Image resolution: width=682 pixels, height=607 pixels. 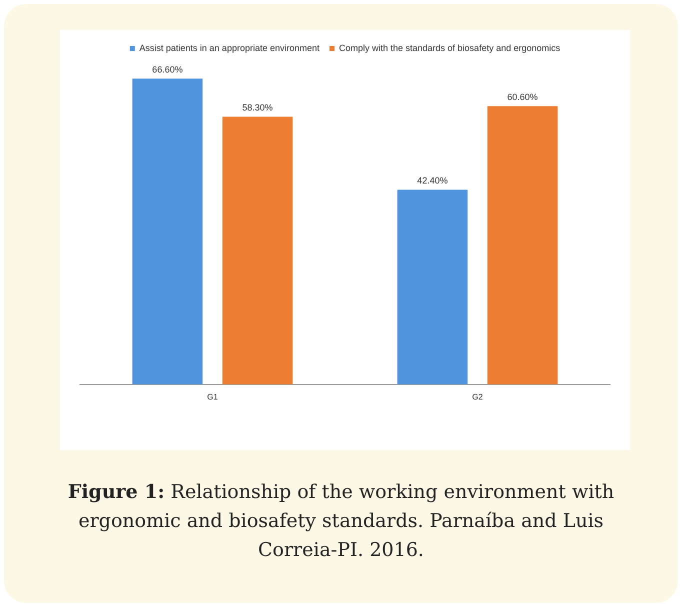 I want to click on data-label: 66.60%, so click(x=167, y=69).